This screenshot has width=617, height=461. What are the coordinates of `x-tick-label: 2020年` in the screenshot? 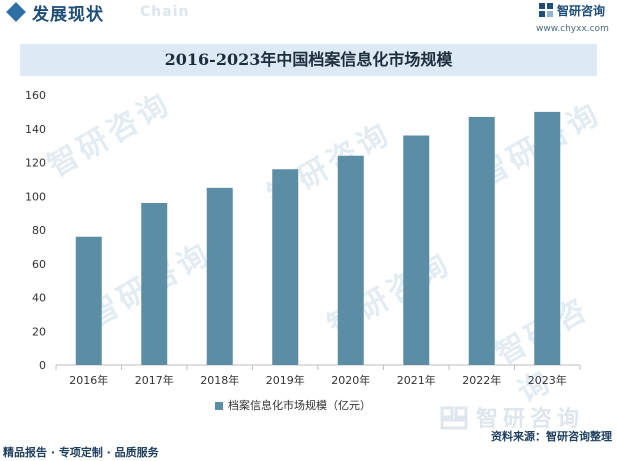 It's located at (350, 380).